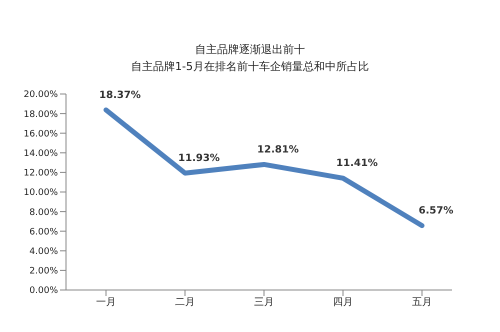 This screenshot has width=500, height=332. I want to click on y-tick-label: 18.00%, so click(41, 115).